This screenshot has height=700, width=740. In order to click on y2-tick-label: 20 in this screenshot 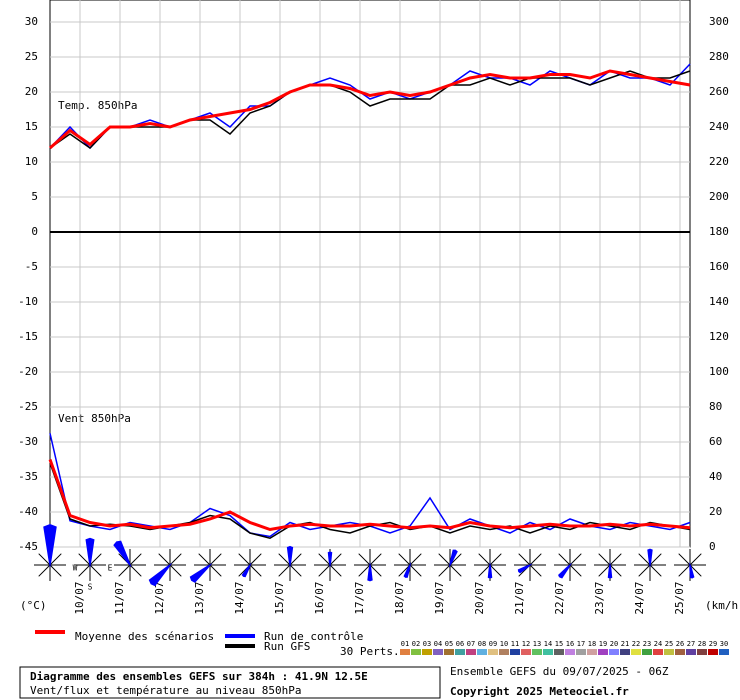, I will do `click(715, 511)`.